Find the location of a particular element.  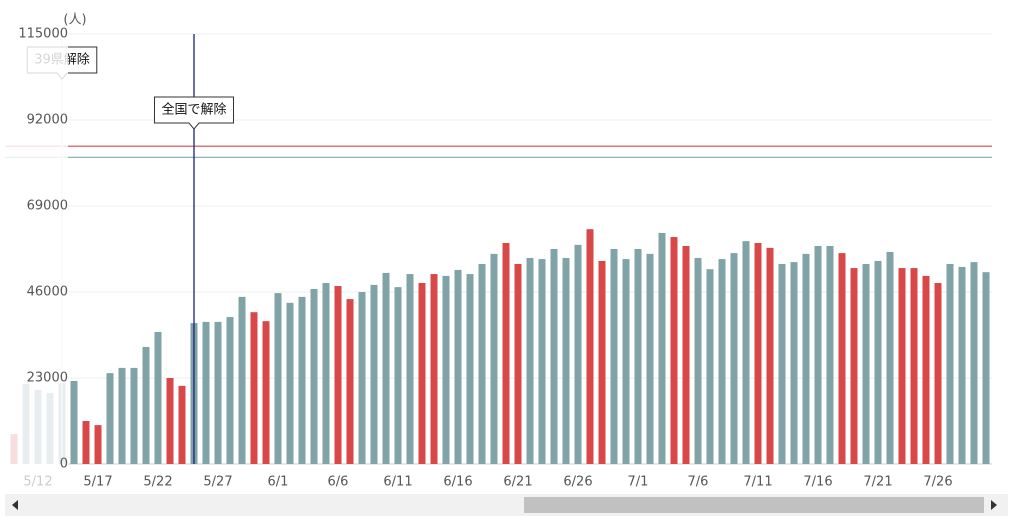

x-tick-label: 5/22 is located at coordinates (157, 482).